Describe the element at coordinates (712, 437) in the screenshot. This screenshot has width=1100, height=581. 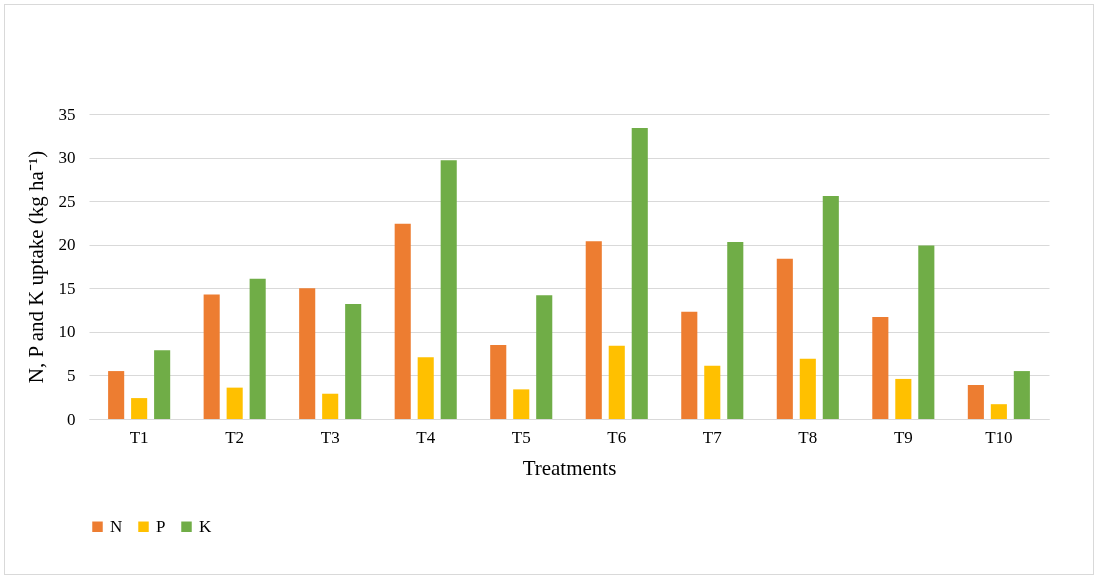
I see `x-tick-label: T7` at that location.